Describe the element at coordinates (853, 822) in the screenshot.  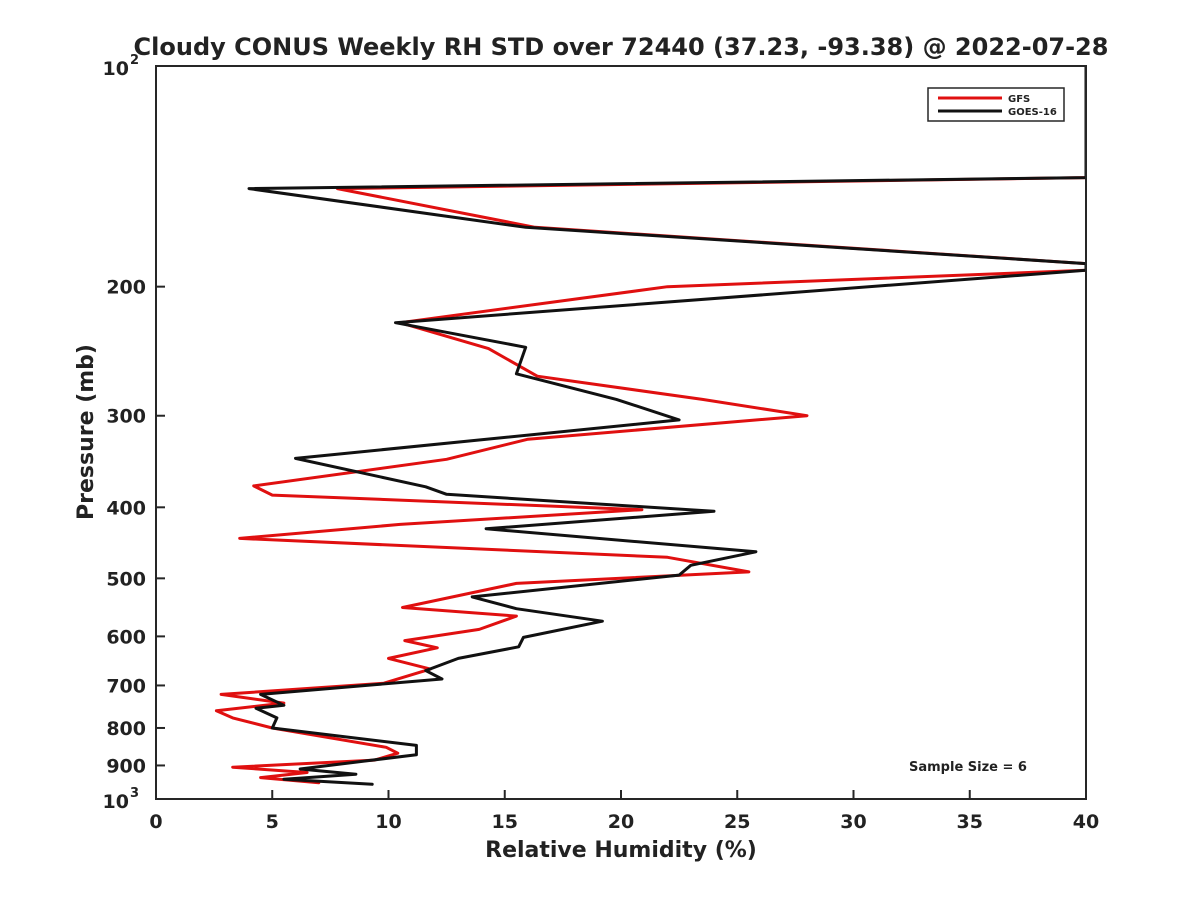
I see `x-tick-label: 30` at that location.